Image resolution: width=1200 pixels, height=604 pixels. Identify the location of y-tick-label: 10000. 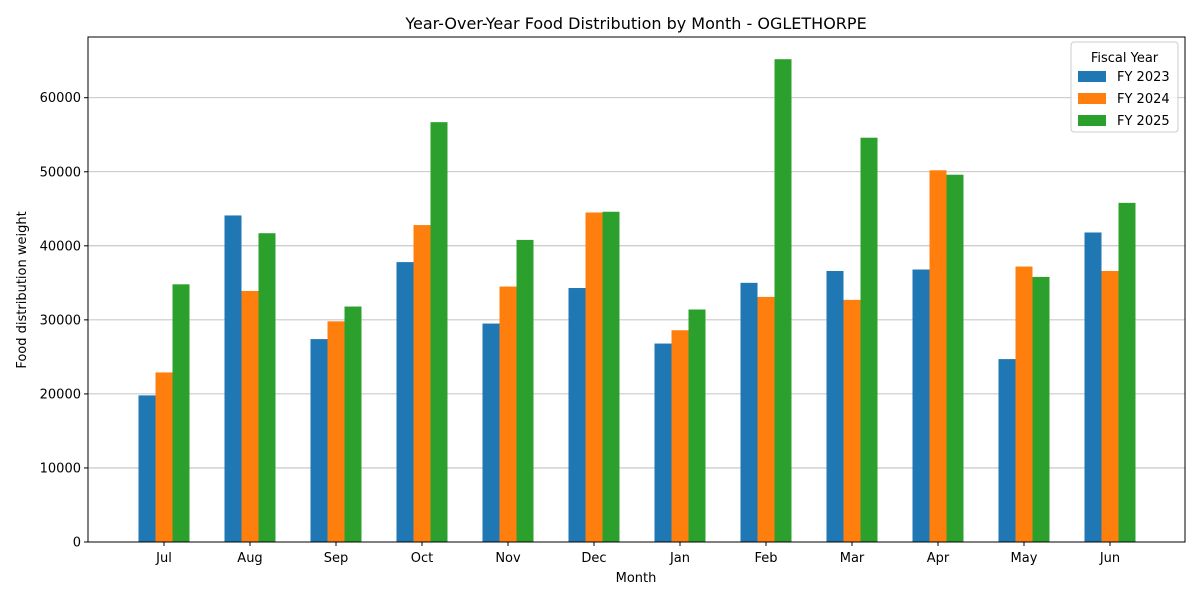
(60, 468).